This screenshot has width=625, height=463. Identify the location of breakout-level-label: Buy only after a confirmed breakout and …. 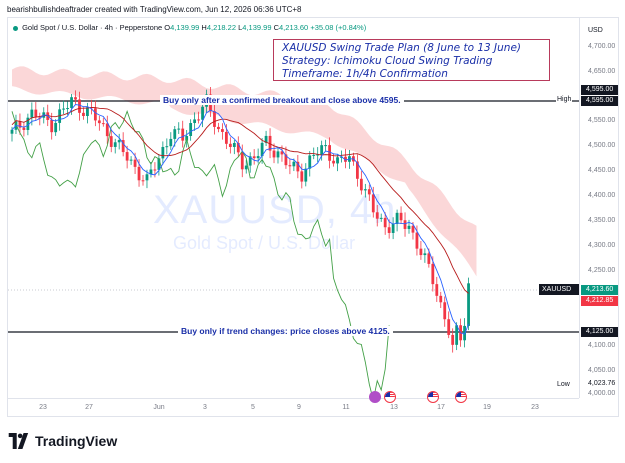
(282, 100).